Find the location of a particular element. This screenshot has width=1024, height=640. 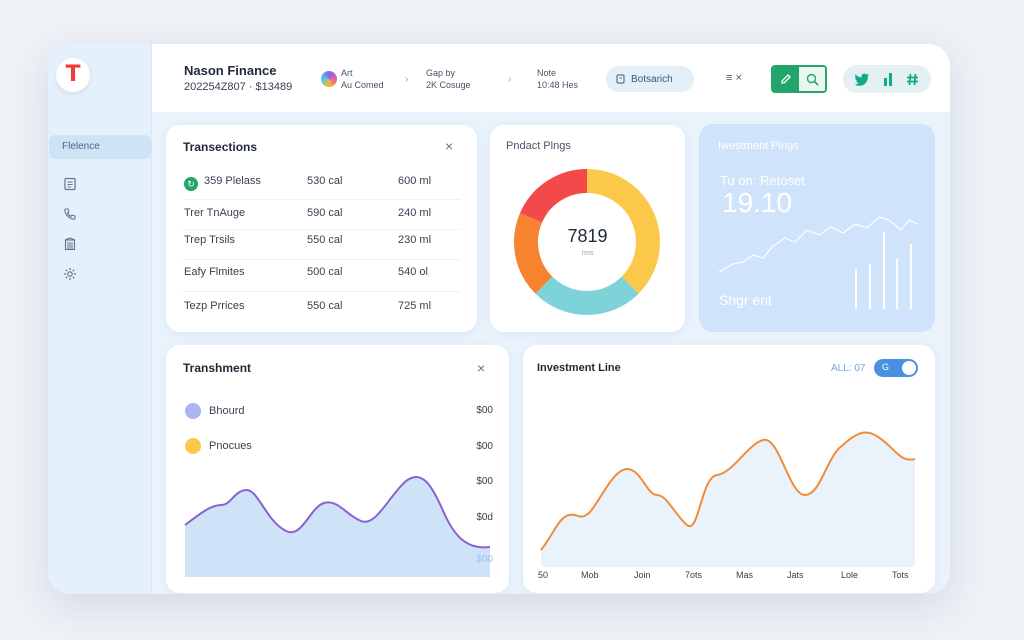

breadcrumb-line: Art is located at coordinates (347, 73).